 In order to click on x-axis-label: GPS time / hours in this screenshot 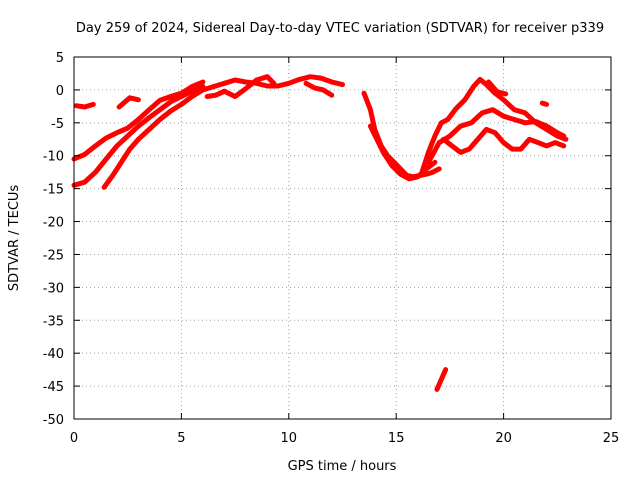, I will do `click(342, 466)`.